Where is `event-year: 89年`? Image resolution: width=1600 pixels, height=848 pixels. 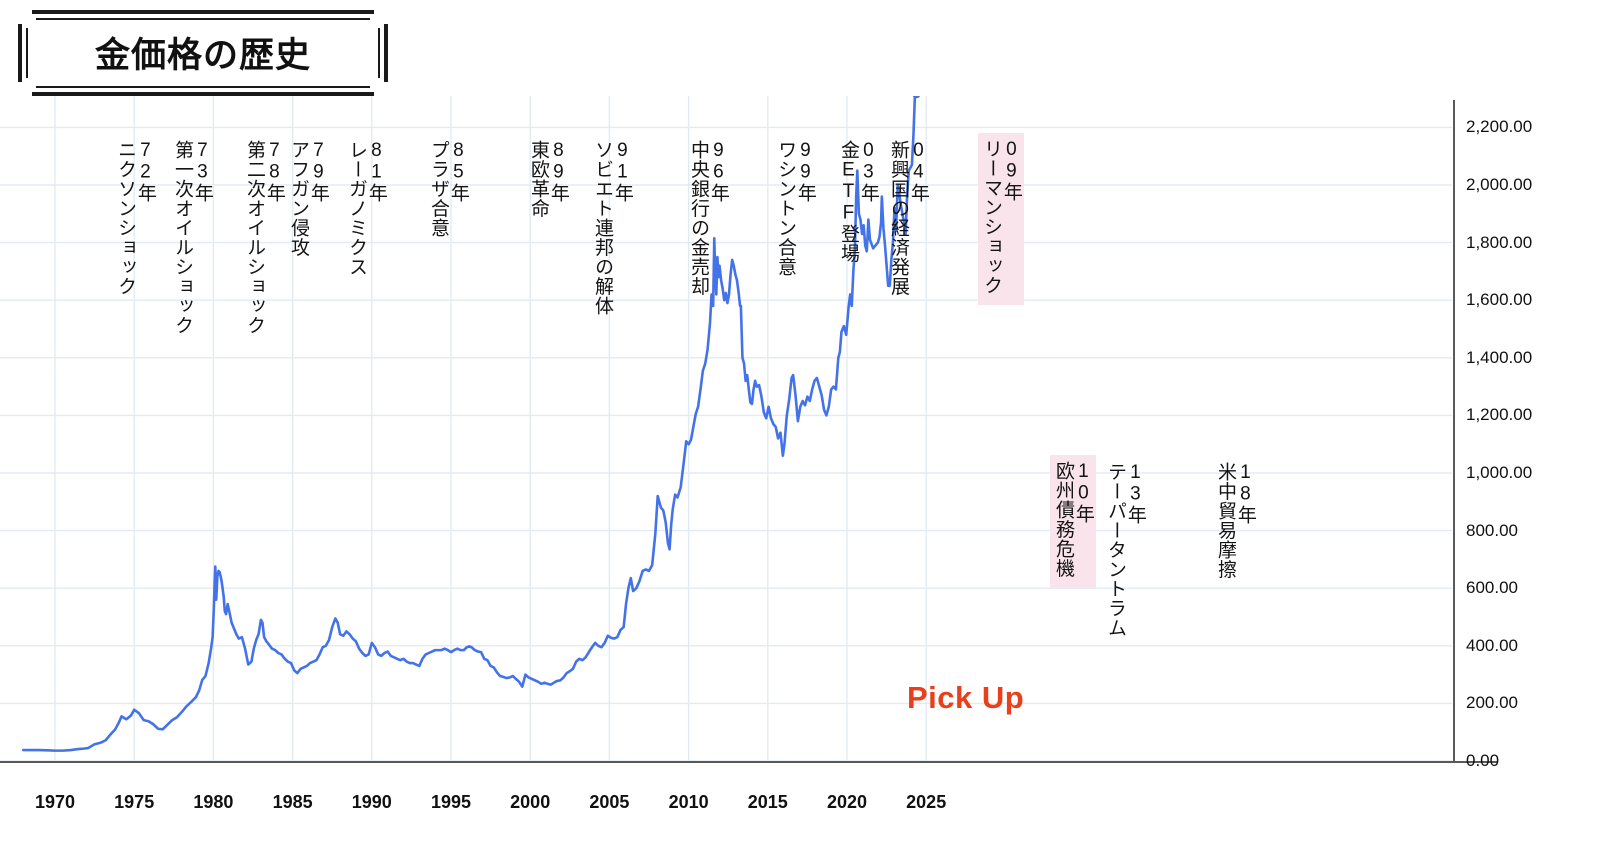 event-year: 89年 is located at coordinates (558, 171).